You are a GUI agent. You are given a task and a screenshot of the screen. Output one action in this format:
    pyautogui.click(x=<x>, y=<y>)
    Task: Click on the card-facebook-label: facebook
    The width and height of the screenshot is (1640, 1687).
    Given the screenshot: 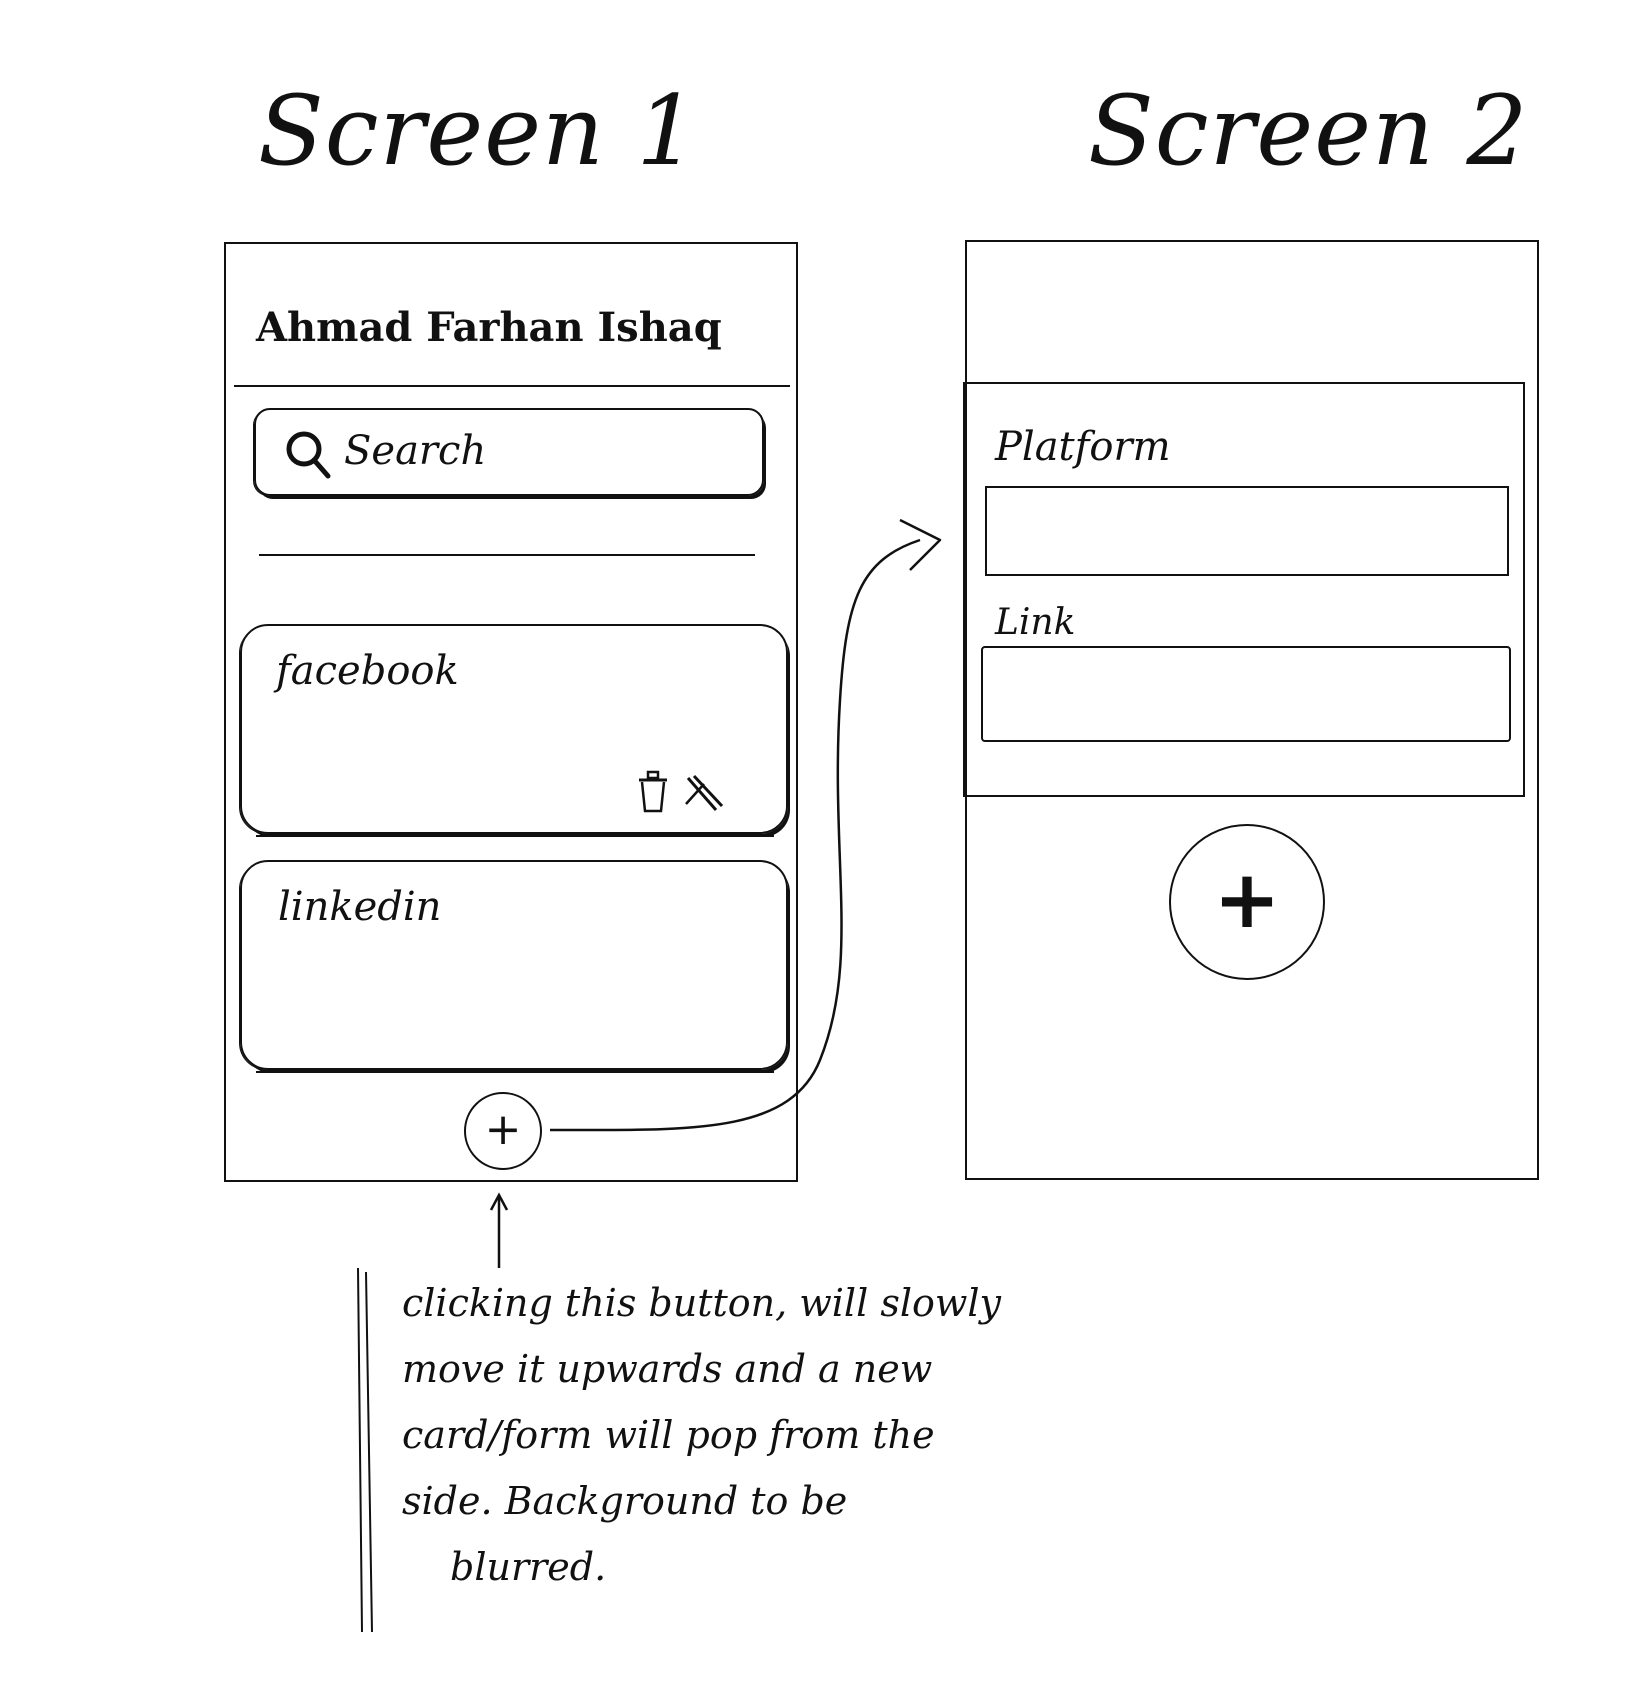 What is the action you would take?
    pyautogui.click(x=367, y=671)
    